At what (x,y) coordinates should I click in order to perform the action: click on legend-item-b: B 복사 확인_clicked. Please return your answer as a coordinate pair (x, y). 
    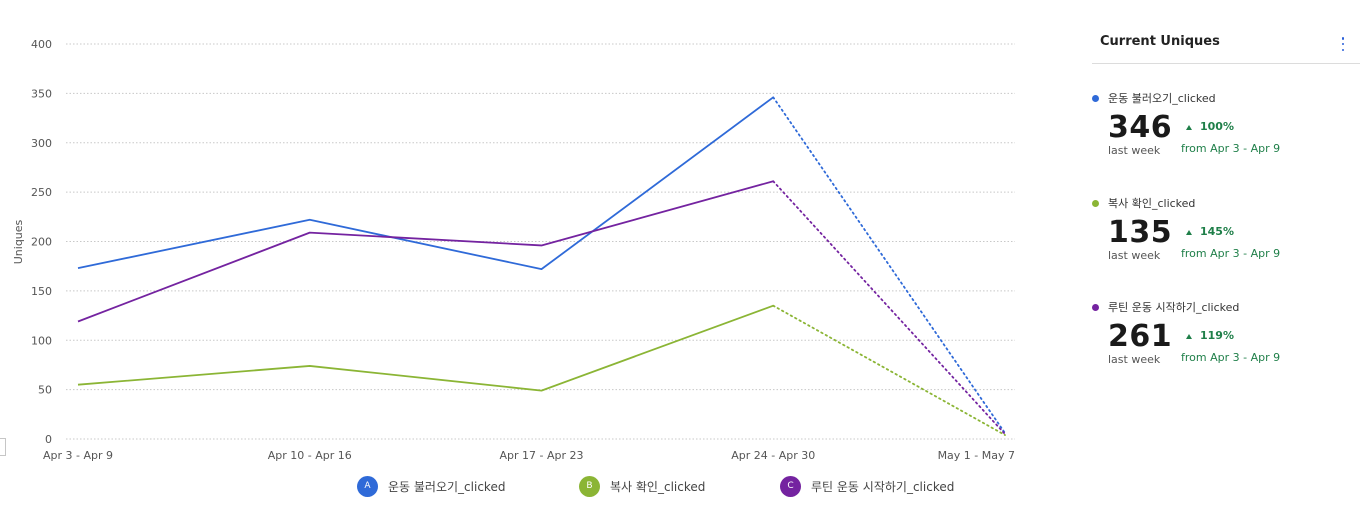
    Looking at the image, I should click on (642, 486).